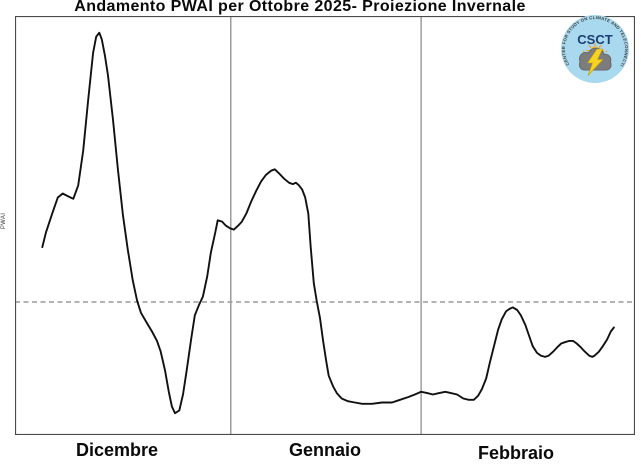  Describe the element at coordinates (516, 453) in the screenshot. I see `x-label-febbraio: Febbraio` at that location.